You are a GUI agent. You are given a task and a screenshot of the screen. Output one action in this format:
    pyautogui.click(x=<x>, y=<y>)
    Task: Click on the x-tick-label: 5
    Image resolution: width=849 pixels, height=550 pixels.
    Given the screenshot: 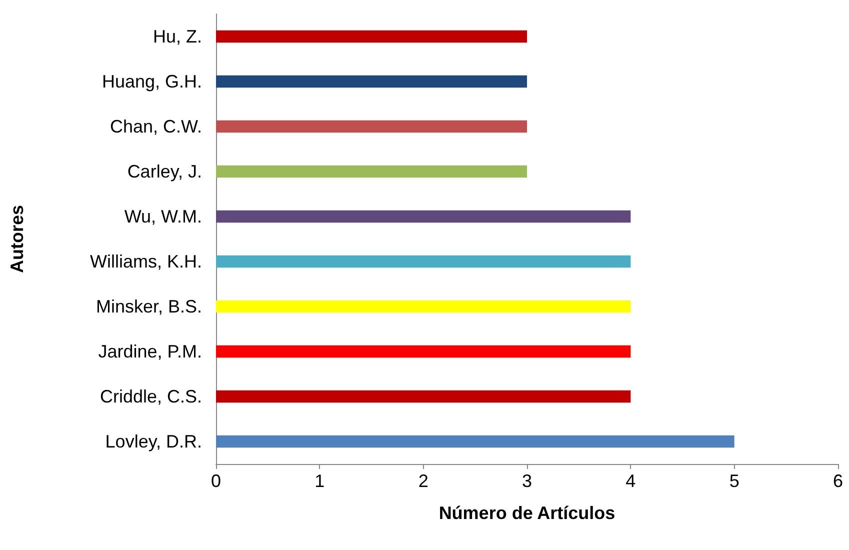 What is the action you would take?
    pyautogui.click(x=734, y=481)
    